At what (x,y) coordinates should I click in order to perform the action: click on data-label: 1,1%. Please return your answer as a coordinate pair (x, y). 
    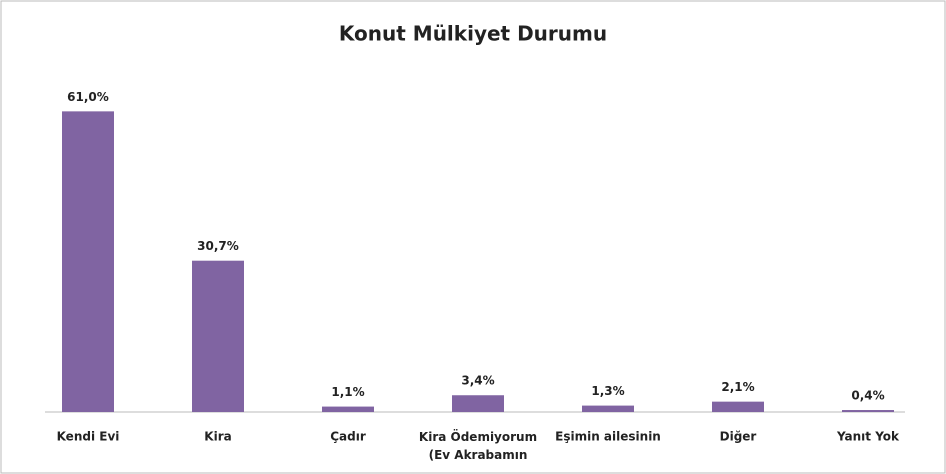
    Looking at the image, I should click on (347, 392).